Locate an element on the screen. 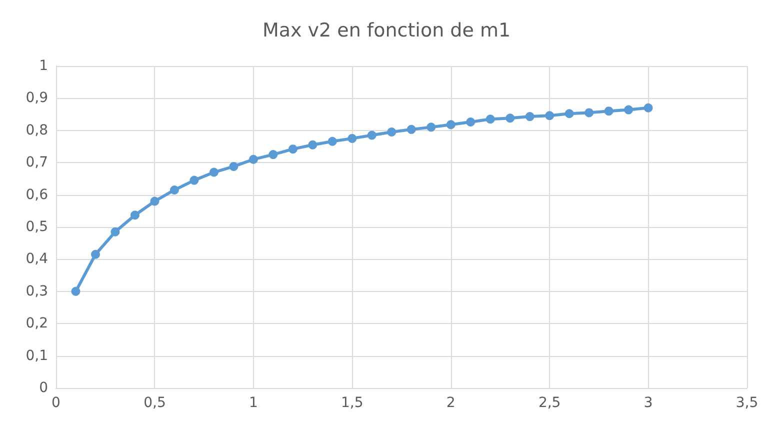  x-tick-label: 2,5 is located at coordinates (549, 403).